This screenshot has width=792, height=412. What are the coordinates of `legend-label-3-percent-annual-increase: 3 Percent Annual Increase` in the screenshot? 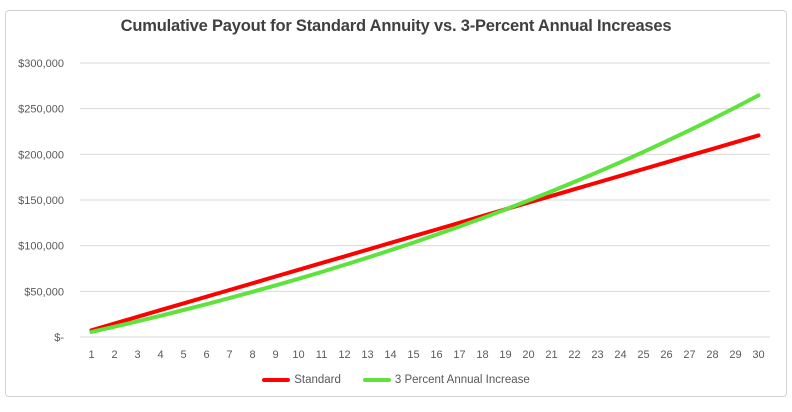 It's located at (462, 380).